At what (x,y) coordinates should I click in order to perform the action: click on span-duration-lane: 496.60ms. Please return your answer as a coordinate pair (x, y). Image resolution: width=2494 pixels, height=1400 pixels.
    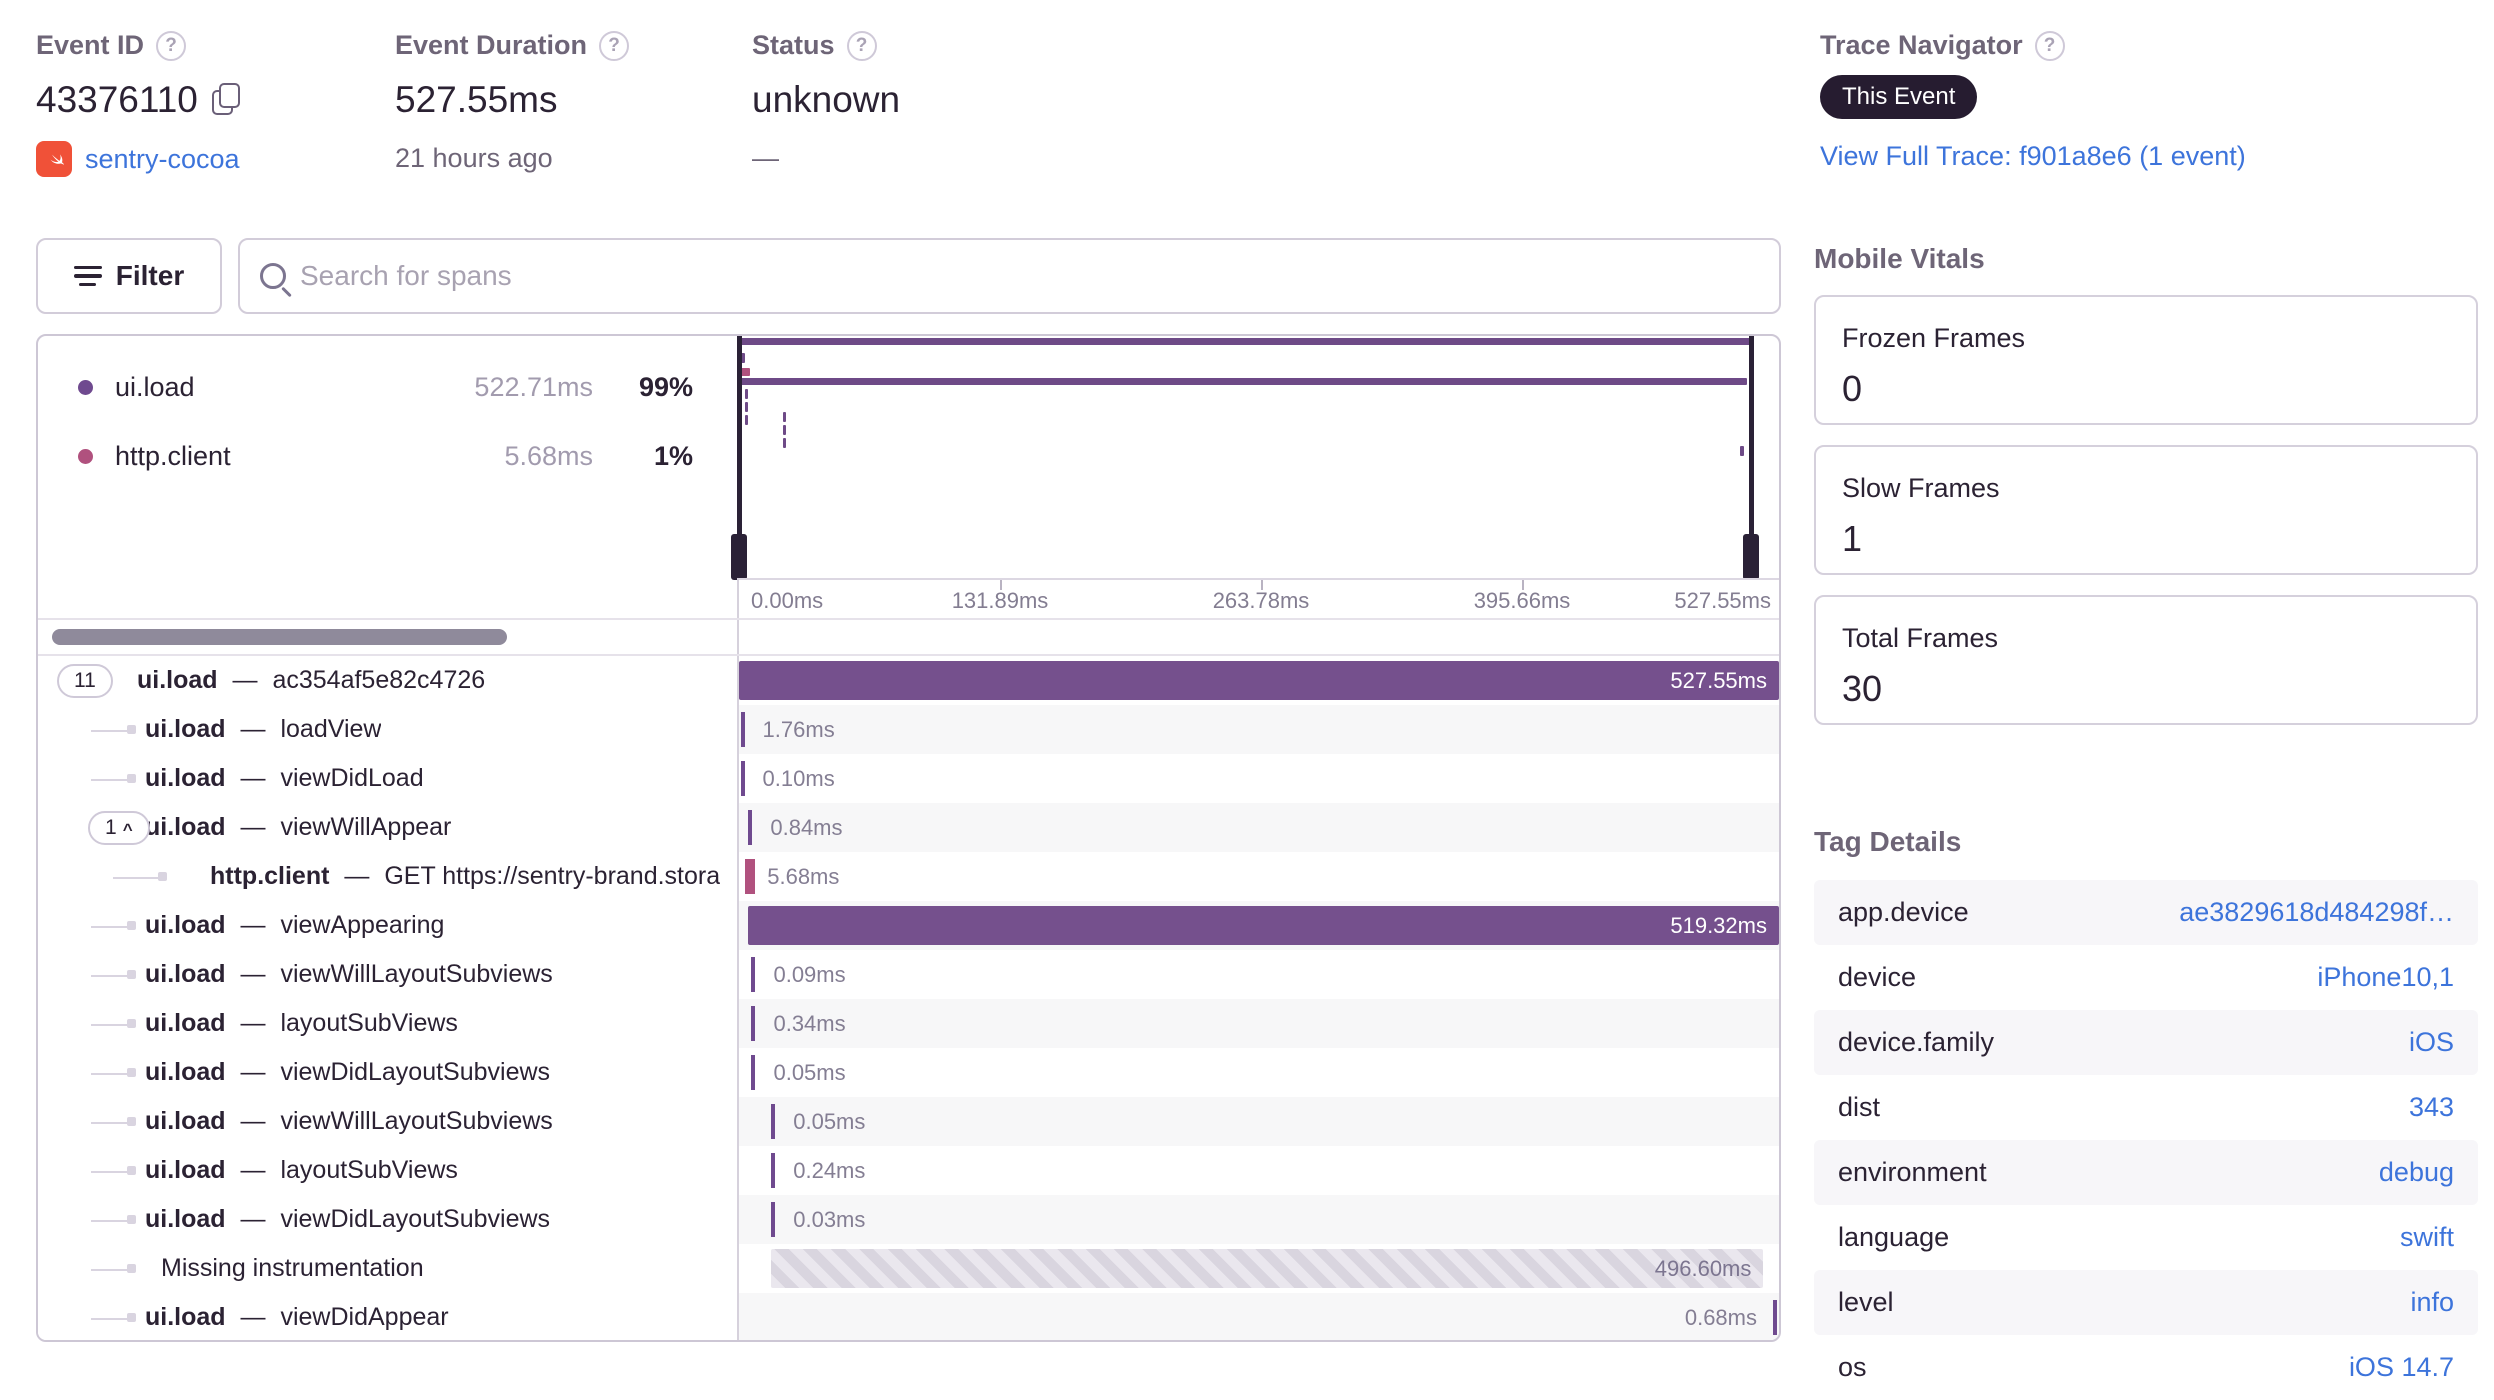
    Looking at the image, I should click on (1259, 1268).